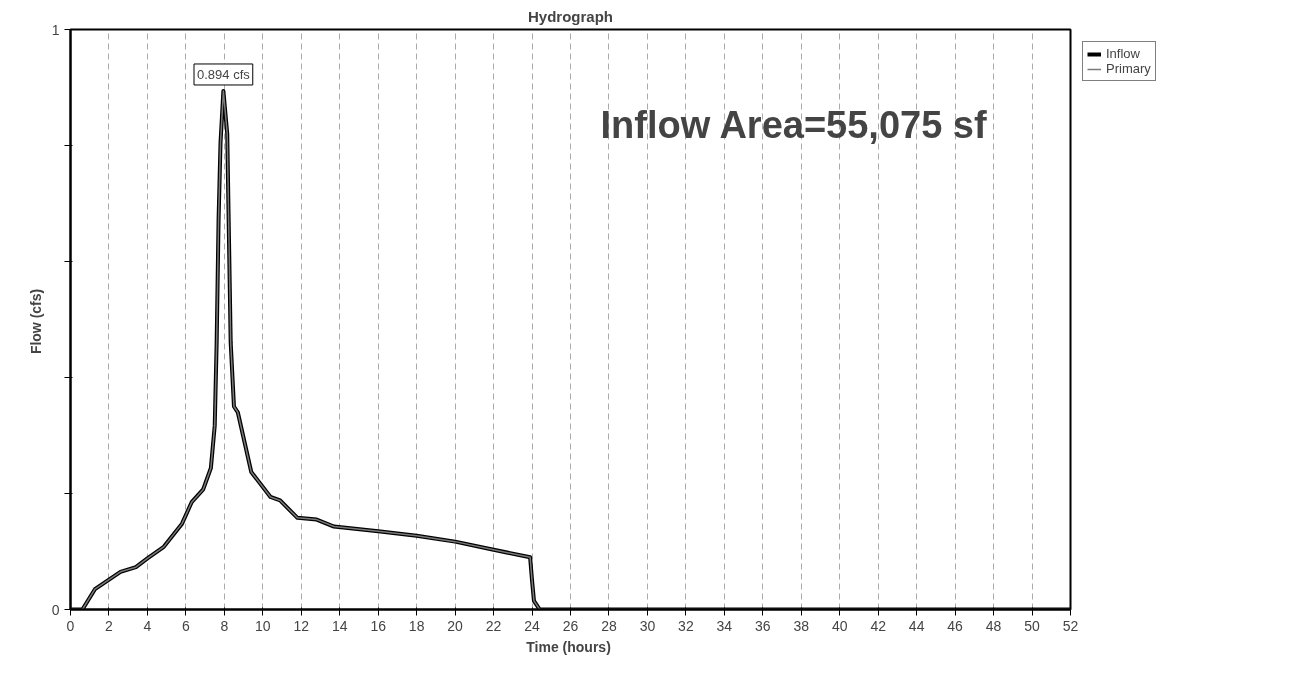  Describe the element at coordinates (993, 625) in the screenshot. I see `x-tick-label: 48` at that location.